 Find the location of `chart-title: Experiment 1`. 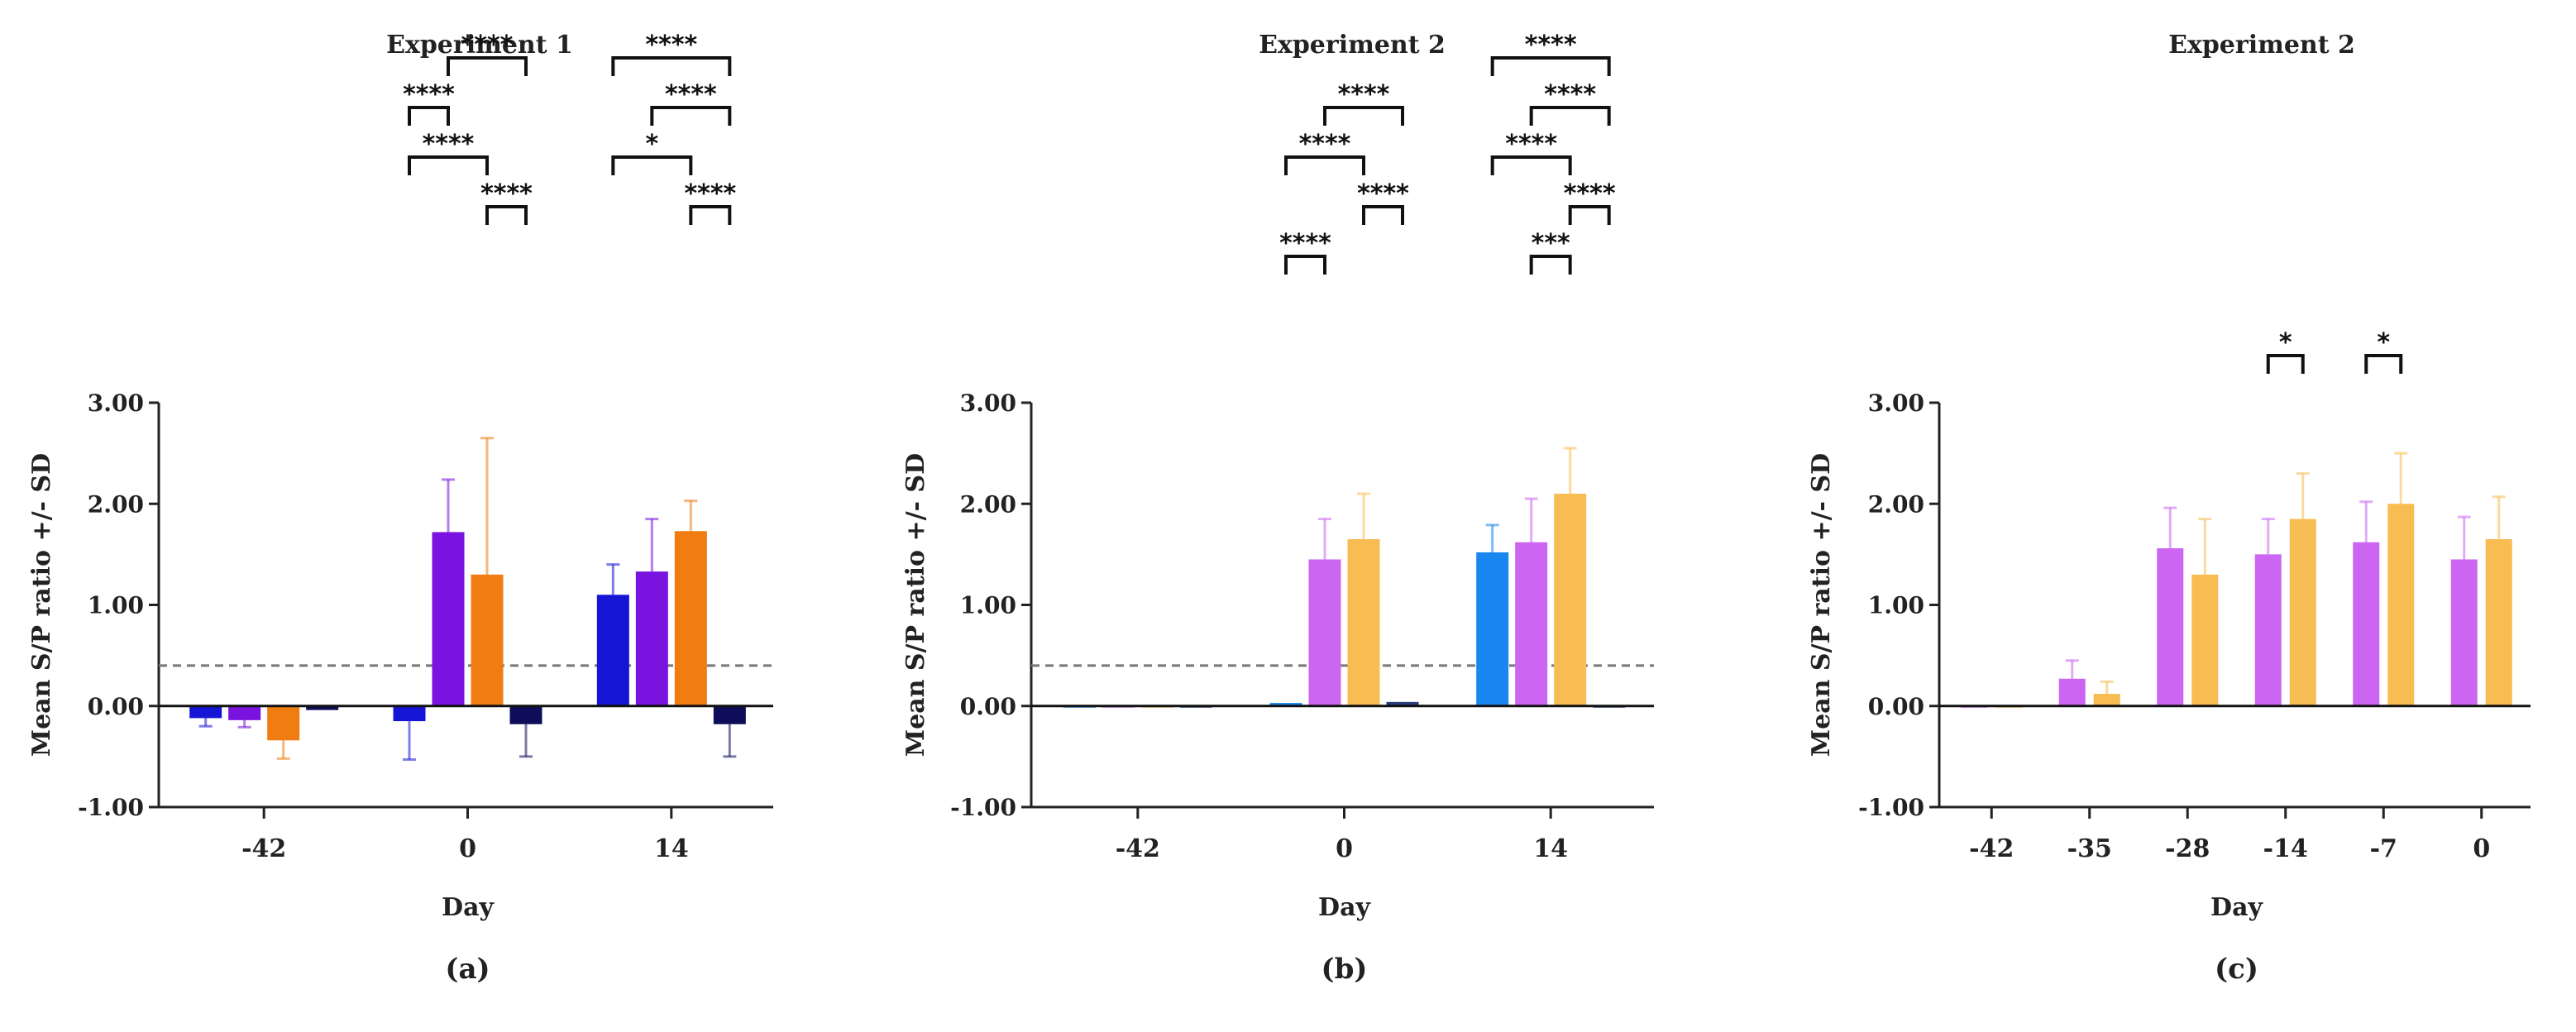

chart-title: Experiment 1 is located at coordinates (479, 45).